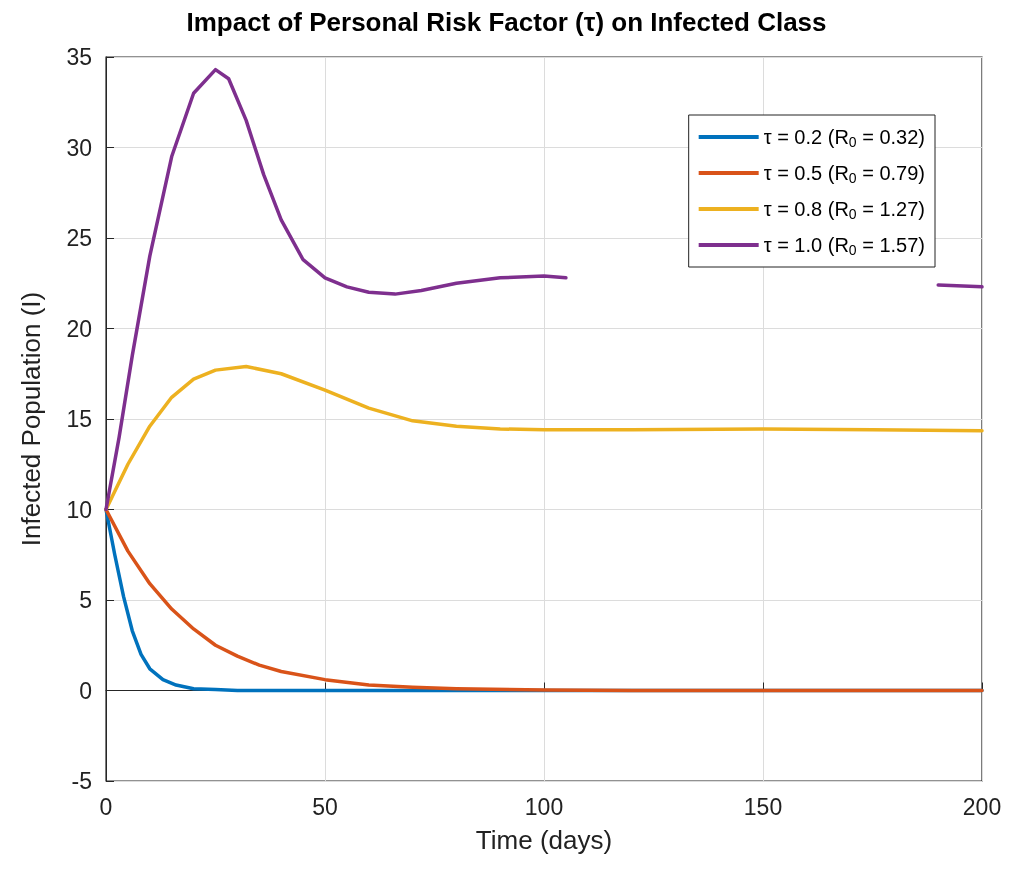 The height and width of the screenshot is (894, 1013). Describe the element at coordinates (506, 22) in the screenshot. I see `chart-title: Impact of Personal Risk Factor (τ) on Infected Class` at that location.